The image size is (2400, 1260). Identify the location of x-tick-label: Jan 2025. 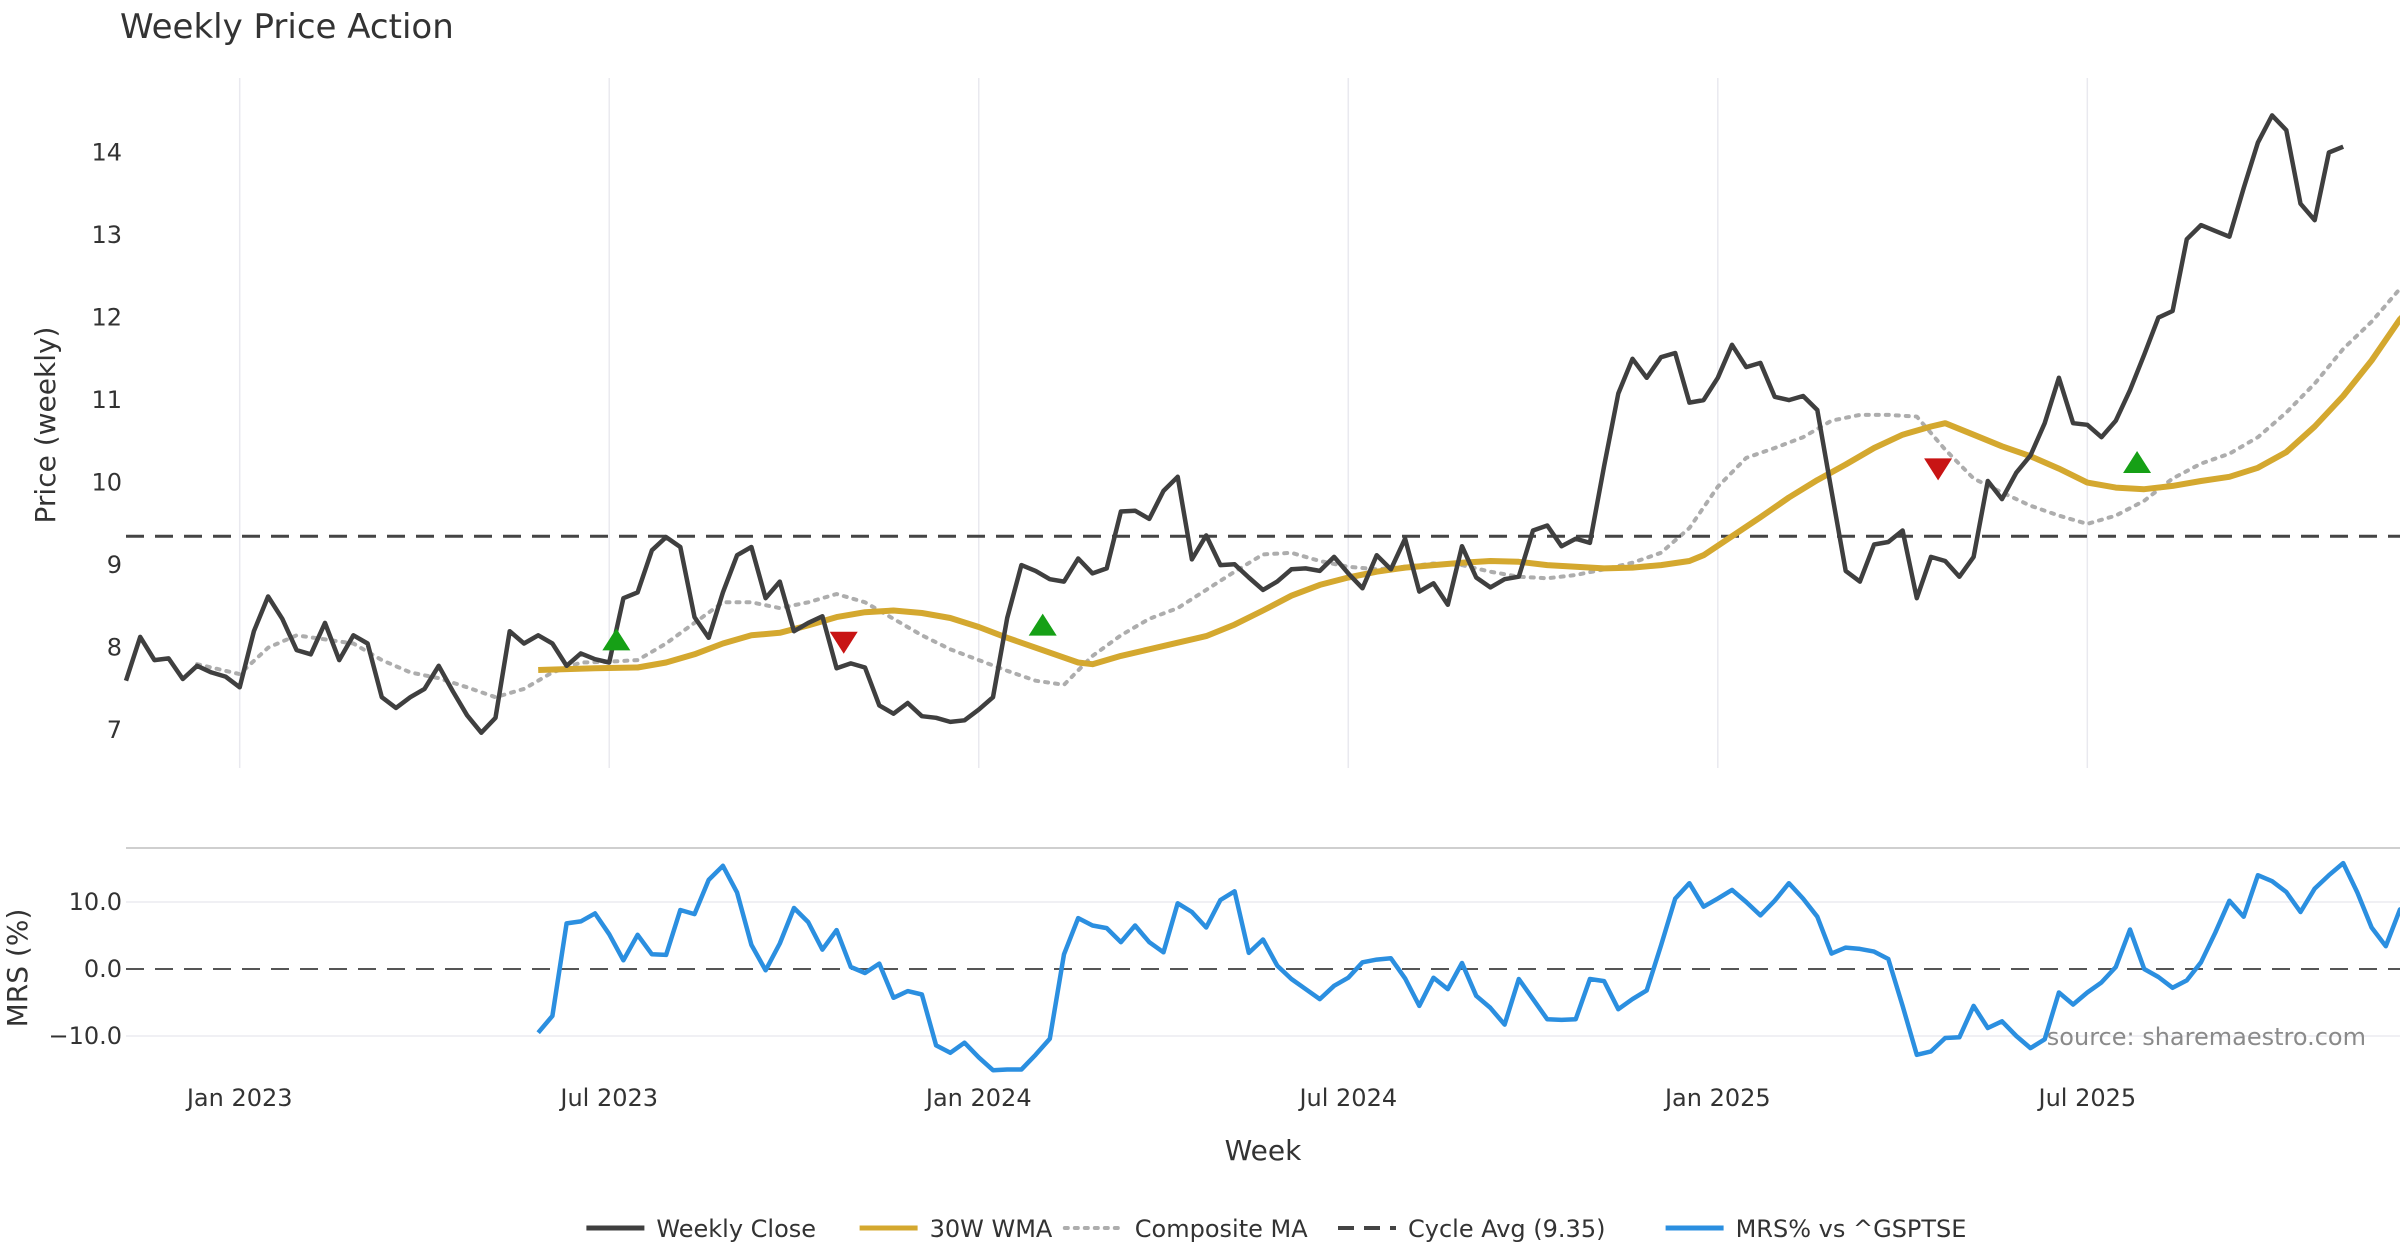
(1717, 1098).